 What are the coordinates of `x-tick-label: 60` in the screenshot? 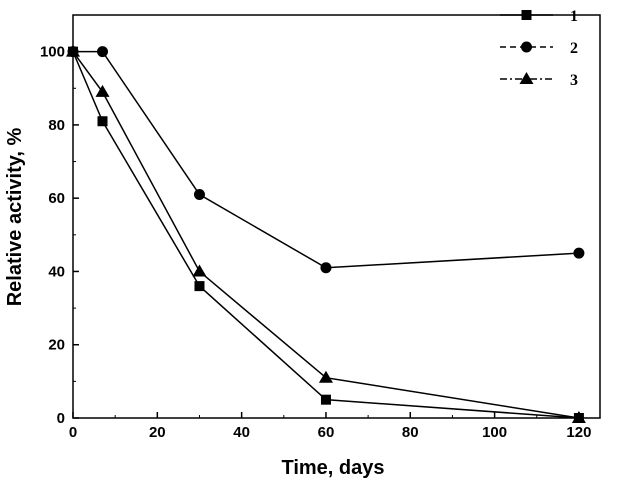 It's located at (326, 432).